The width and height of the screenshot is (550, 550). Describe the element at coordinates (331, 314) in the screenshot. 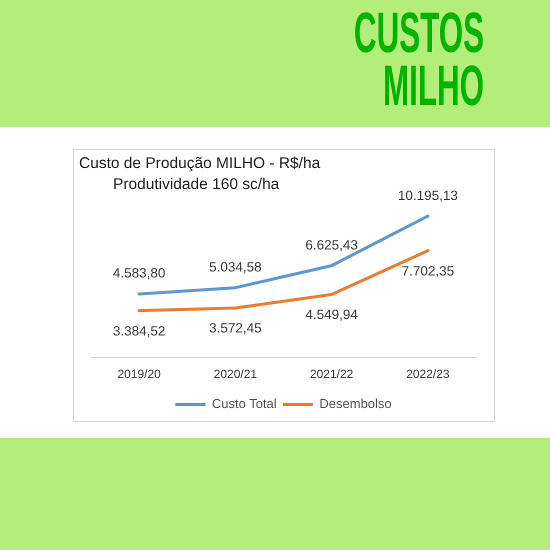

I see `data-label: 4.549,94` at that location.